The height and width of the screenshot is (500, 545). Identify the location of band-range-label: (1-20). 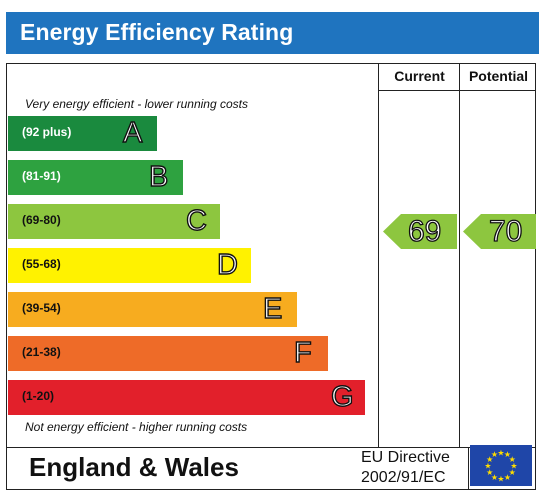
(38, 396).